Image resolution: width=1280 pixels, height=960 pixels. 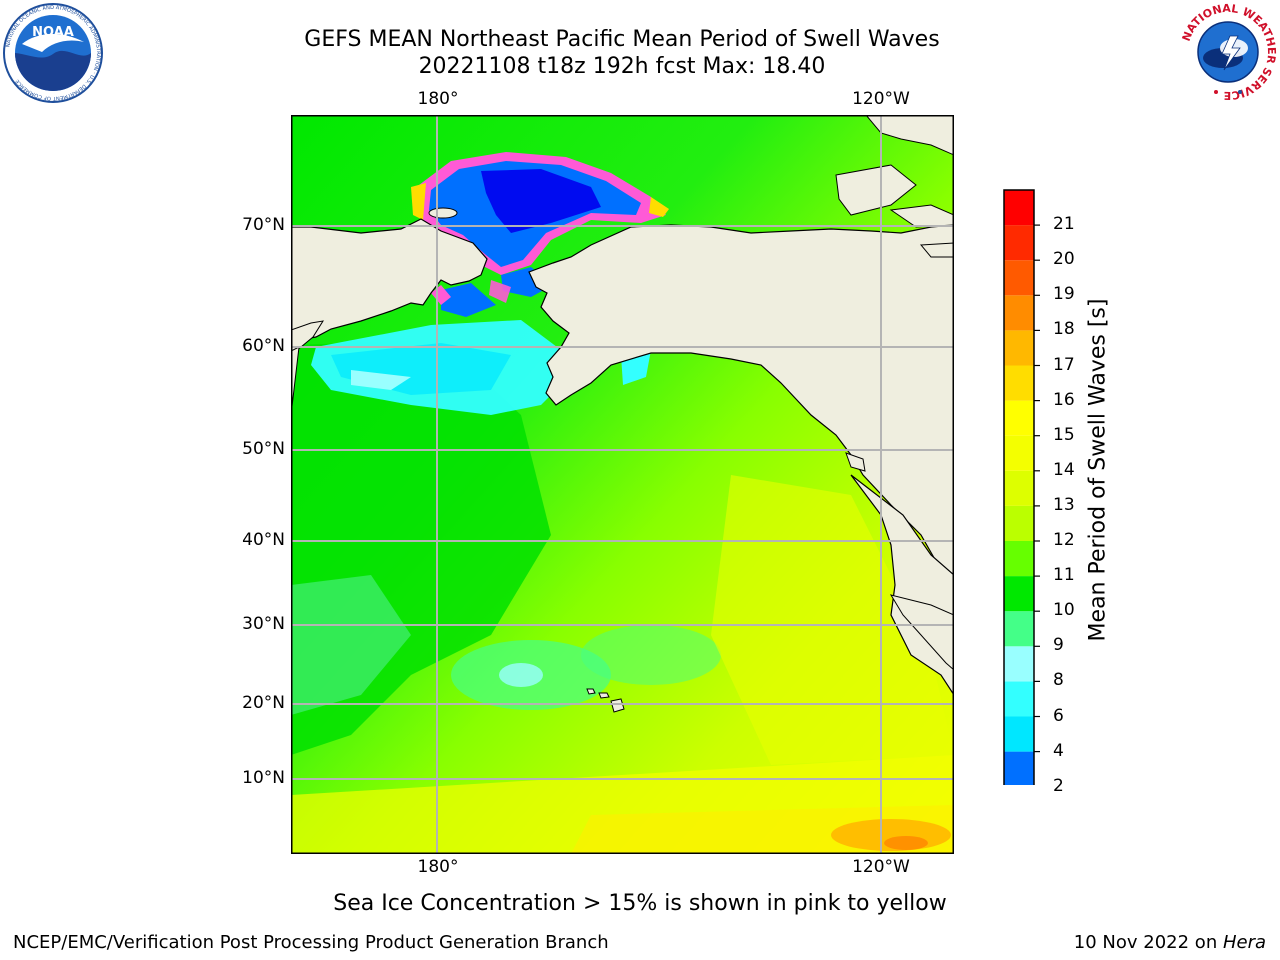 What do you see at coordinates (1058, 645) in the screenshot?
I see `colorbar-label: 9` at bounding box center [1058, 645].